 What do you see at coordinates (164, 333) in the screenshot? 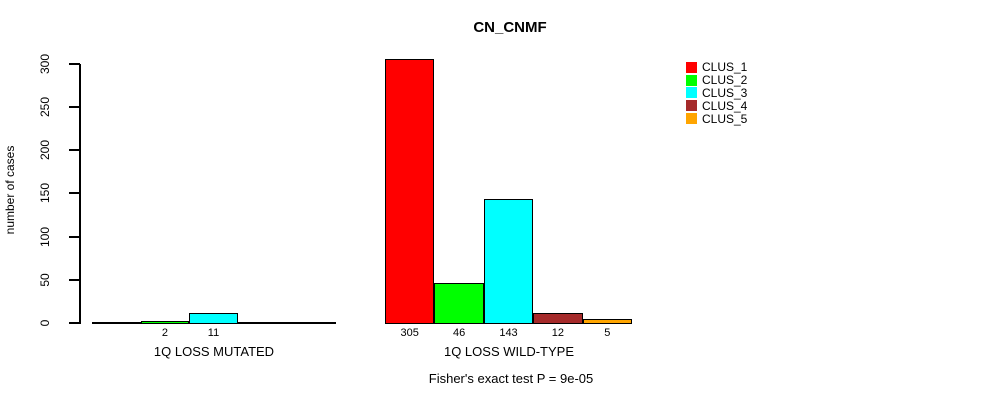
I see `bar-value-label: 2` at bounding box center [164, 333].